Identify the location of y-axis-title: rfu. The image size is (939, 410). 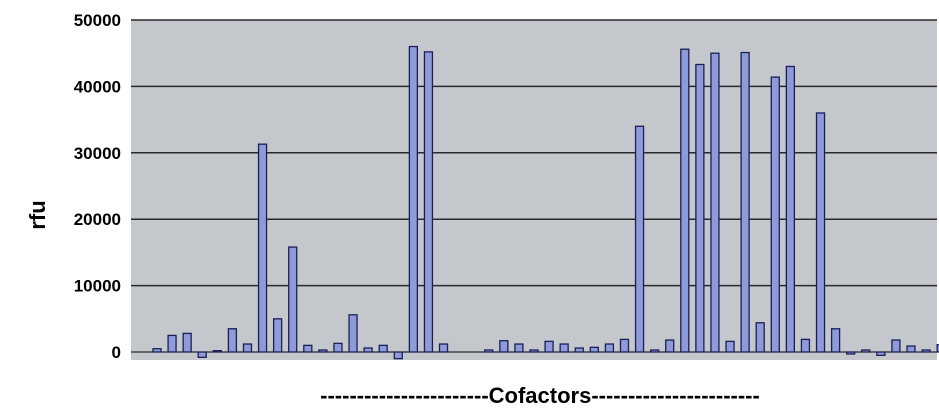
(37, 214).